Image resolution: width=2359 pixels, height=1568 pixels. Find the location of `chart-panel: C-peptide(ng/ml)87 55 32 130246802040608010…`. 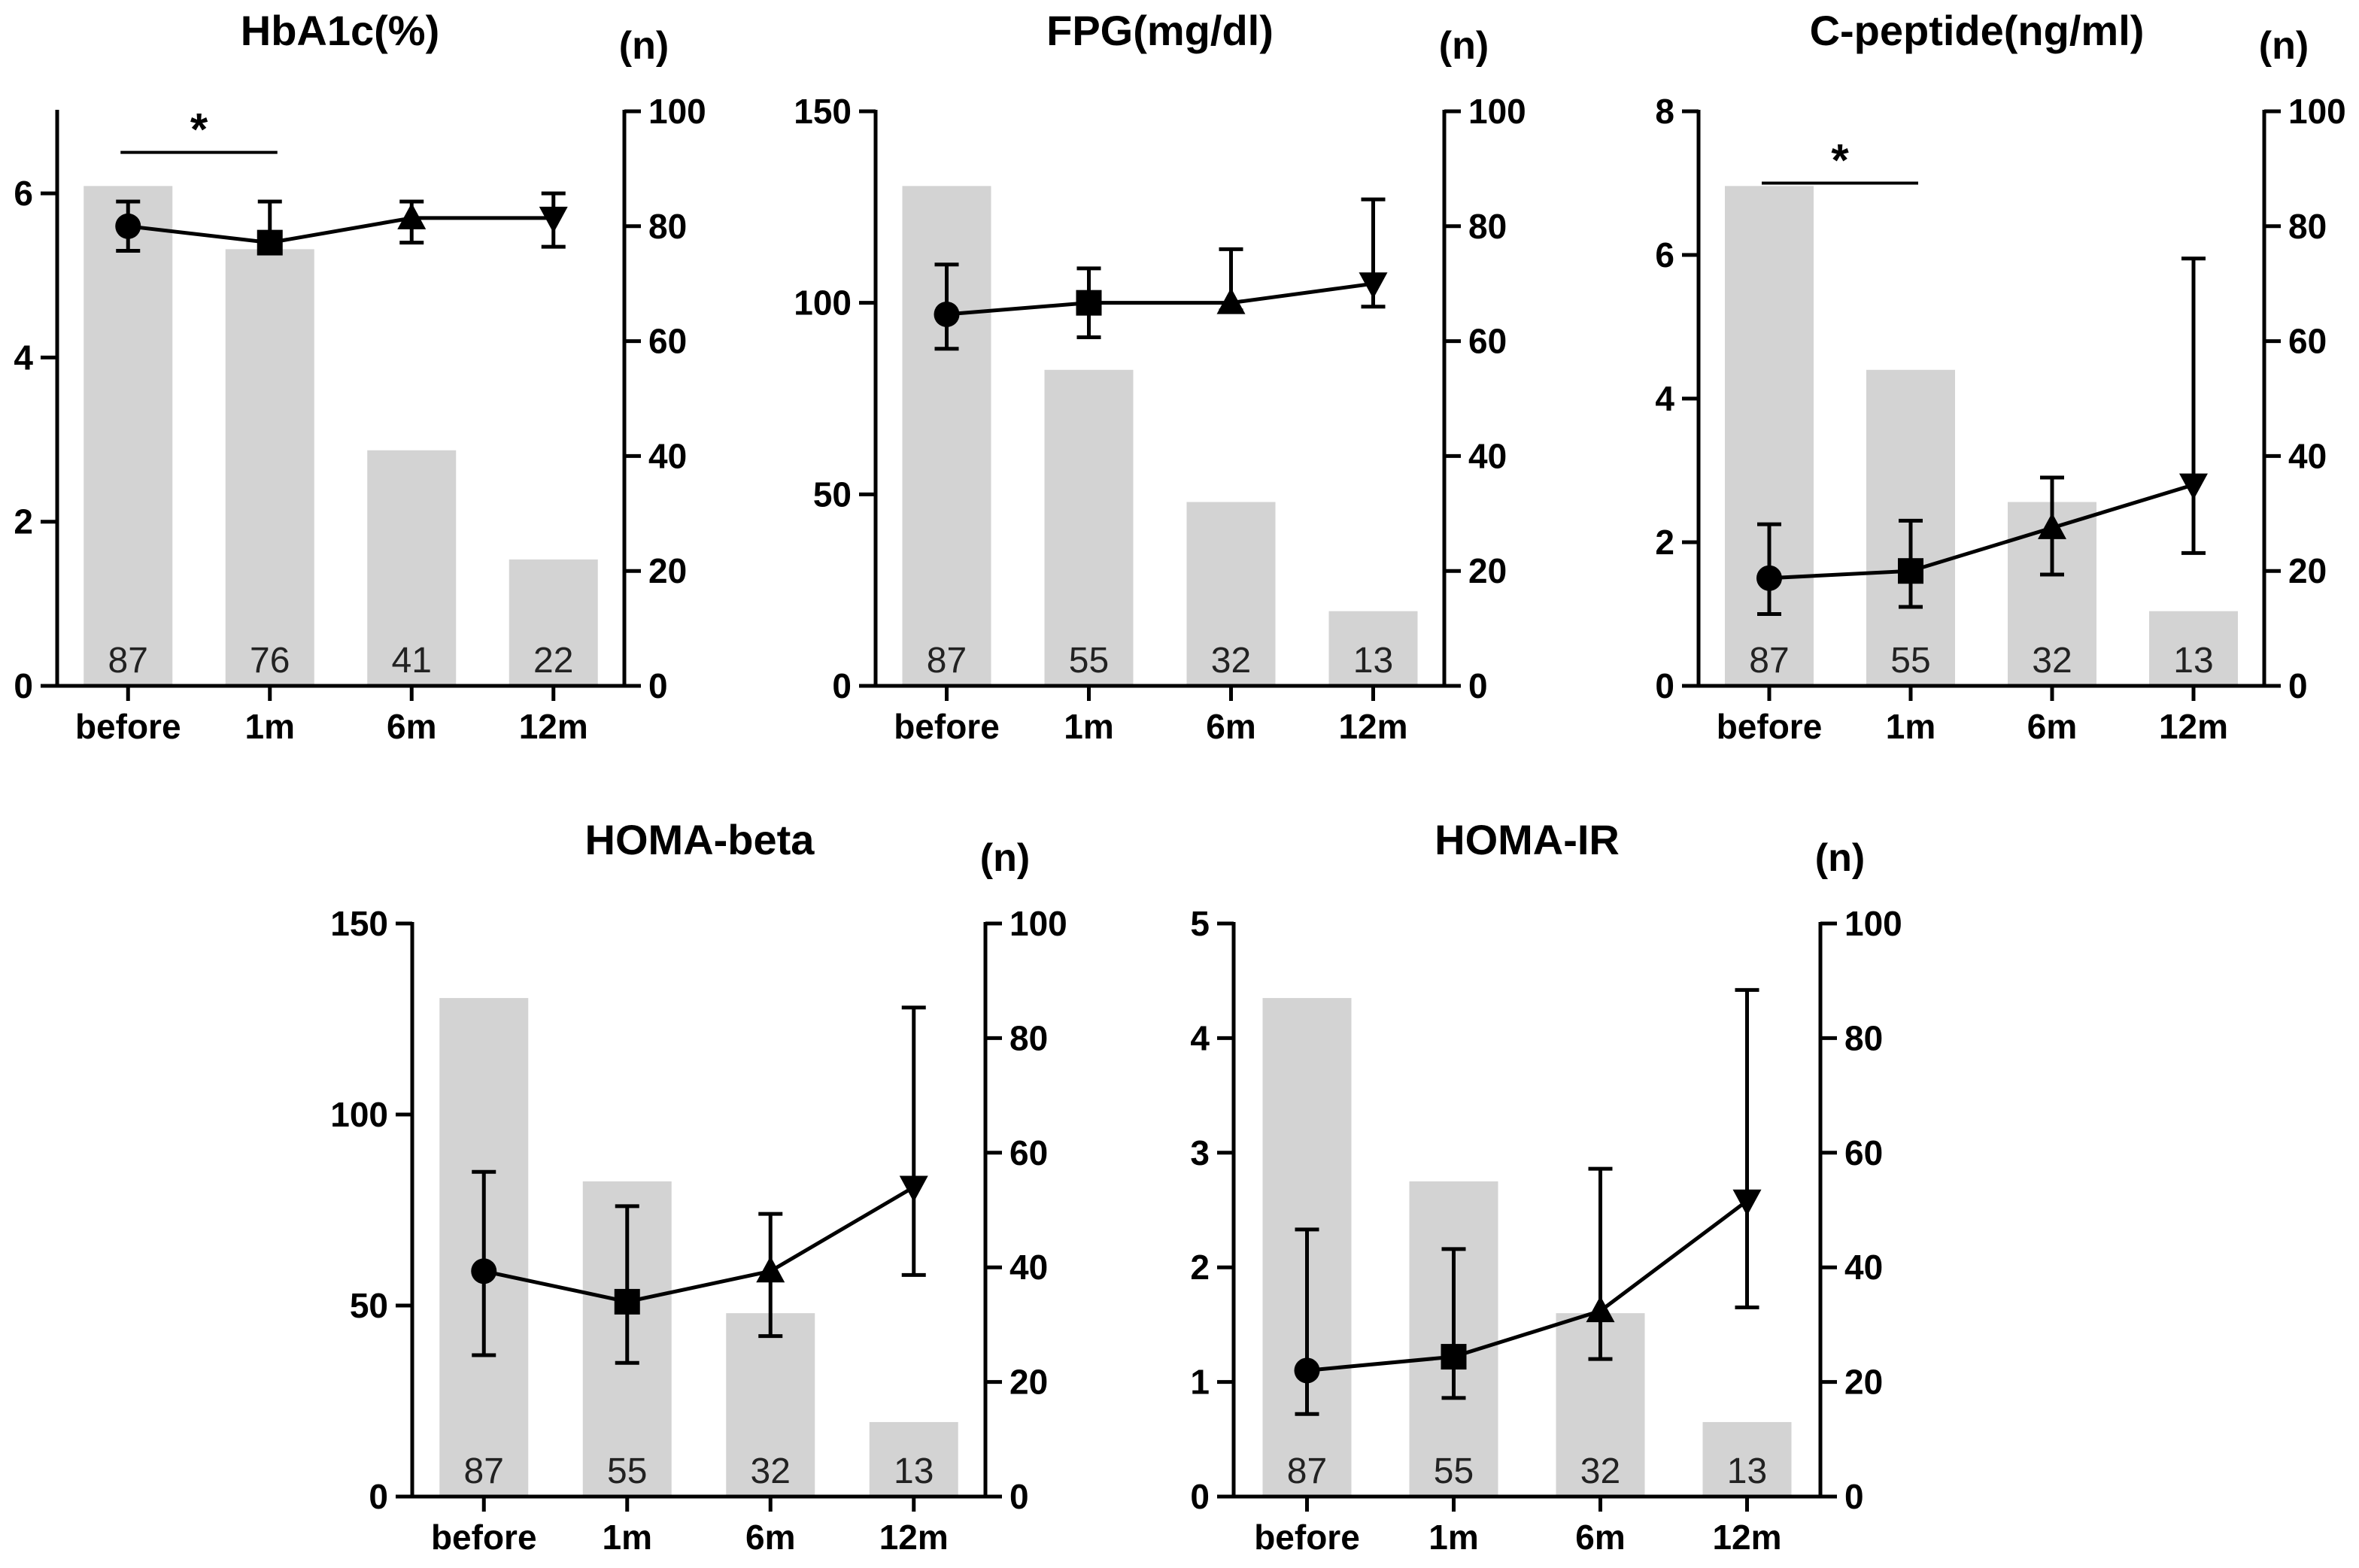

chart-panel: C-peptide(ng/ml)87 55 32 130246802040608010… is located at coordinates (2000, 377).